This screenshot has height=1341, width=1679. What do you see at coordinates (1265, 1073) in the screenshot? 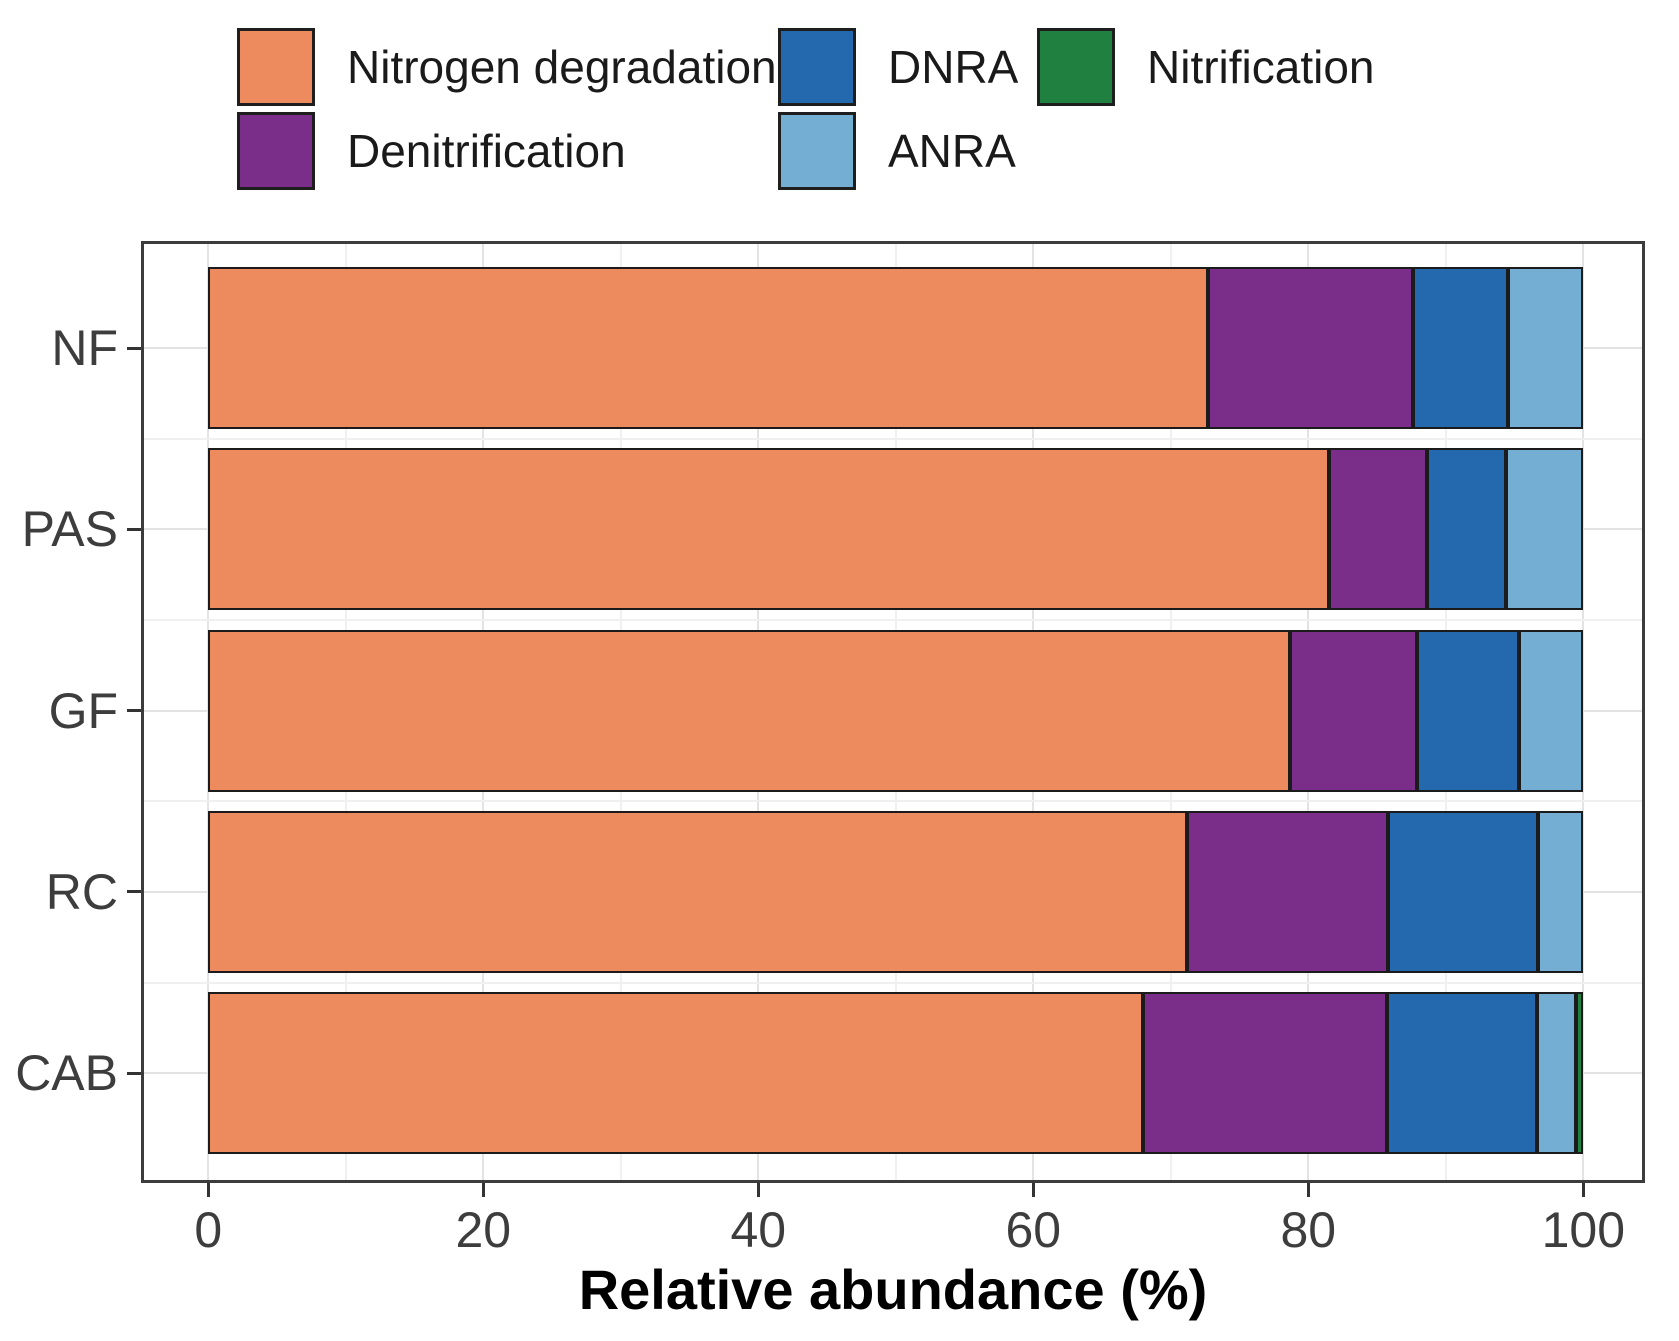
I see `bar-segment-cab-denitrification` at bounding box center [1265, 1073].